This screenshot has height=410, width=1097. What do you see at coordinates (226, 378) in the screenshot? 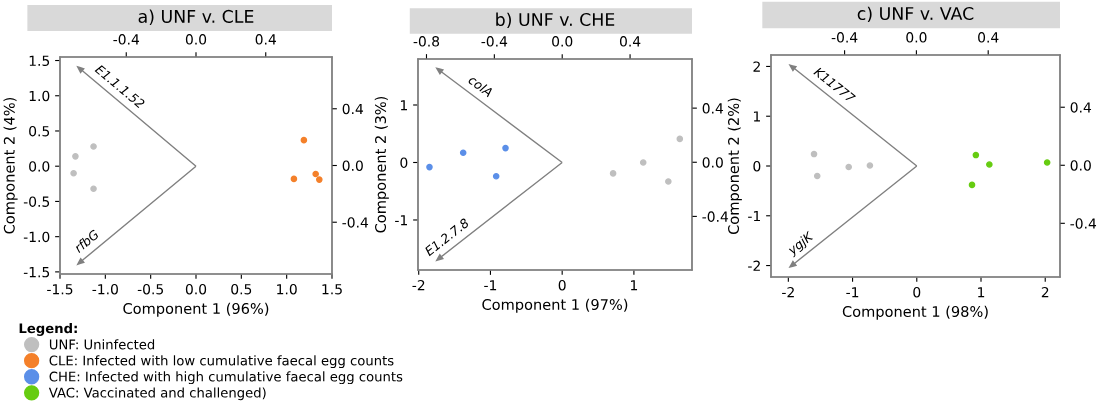
I see `legend-label: CHE: Infected with high cumulative faecal egg counts` at bounding box center [226, 378].